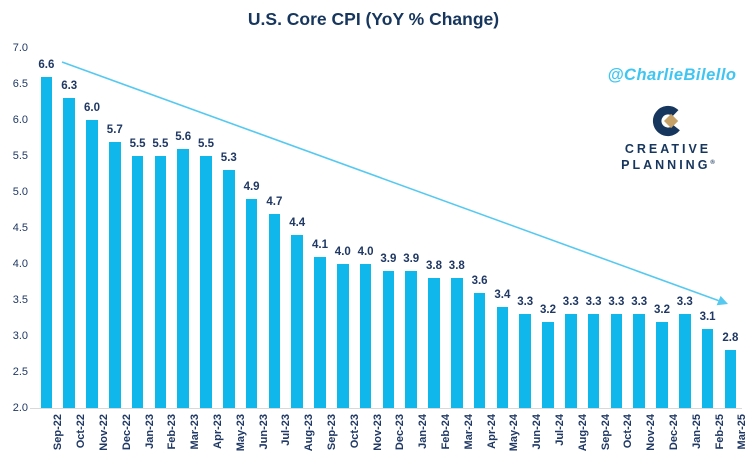  What do you see at coordinates (514, 433) in the screenshot?
I see `x-axis-tick-label: May-24` at bounding box center [514, 433].